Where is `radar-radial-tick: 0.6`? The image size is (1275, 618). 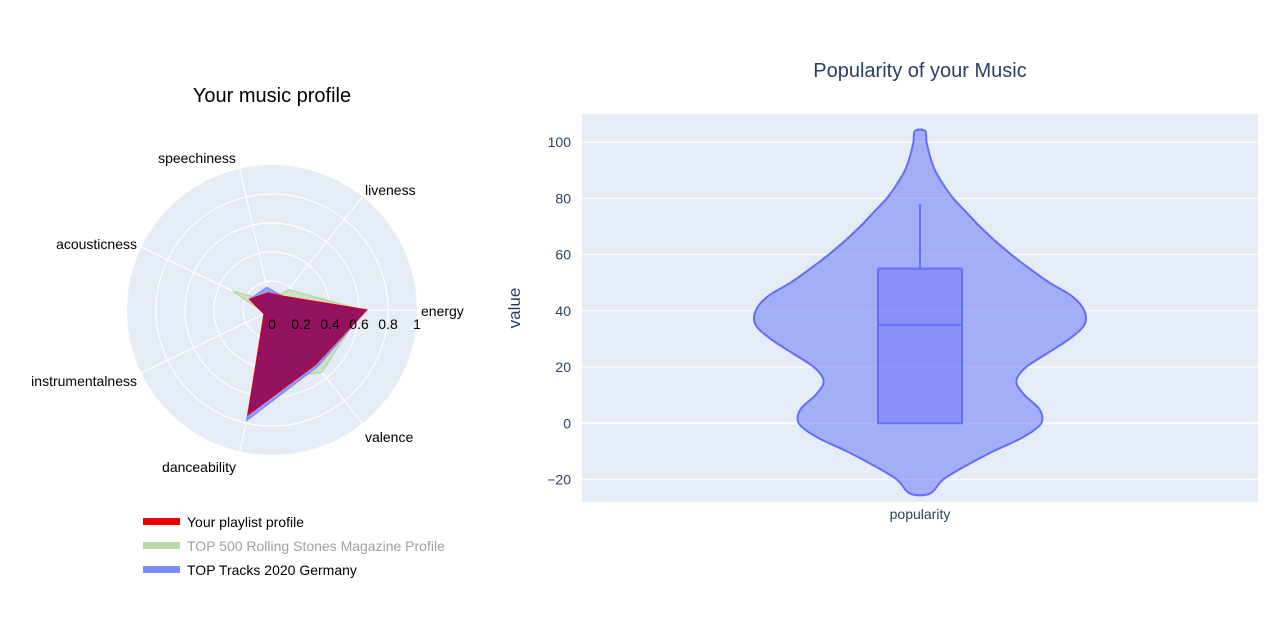
radar-radial-tick: 0.6 is located at coordinates (359, 324).